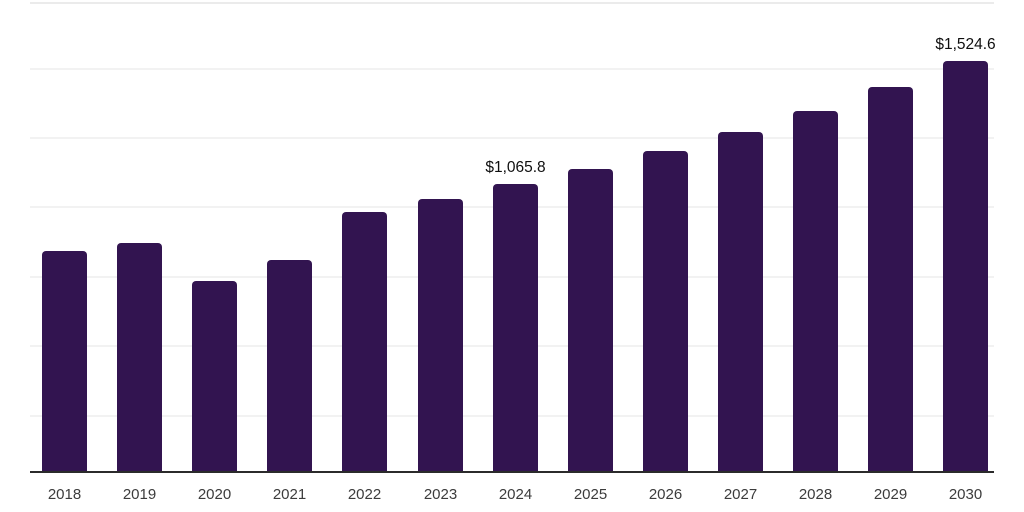  I want to click on x-tick-label-2018: 2018, so click(64, 494).